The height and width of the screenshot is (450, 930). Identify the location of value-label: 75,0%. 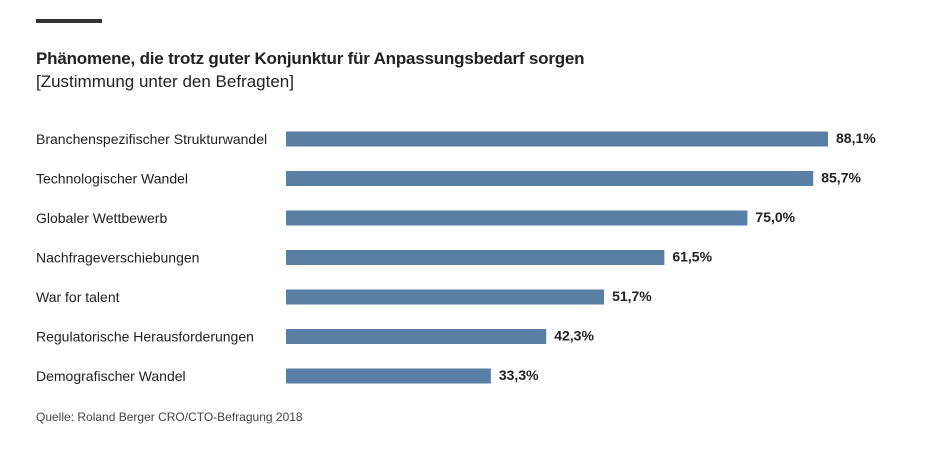
(775, 217).